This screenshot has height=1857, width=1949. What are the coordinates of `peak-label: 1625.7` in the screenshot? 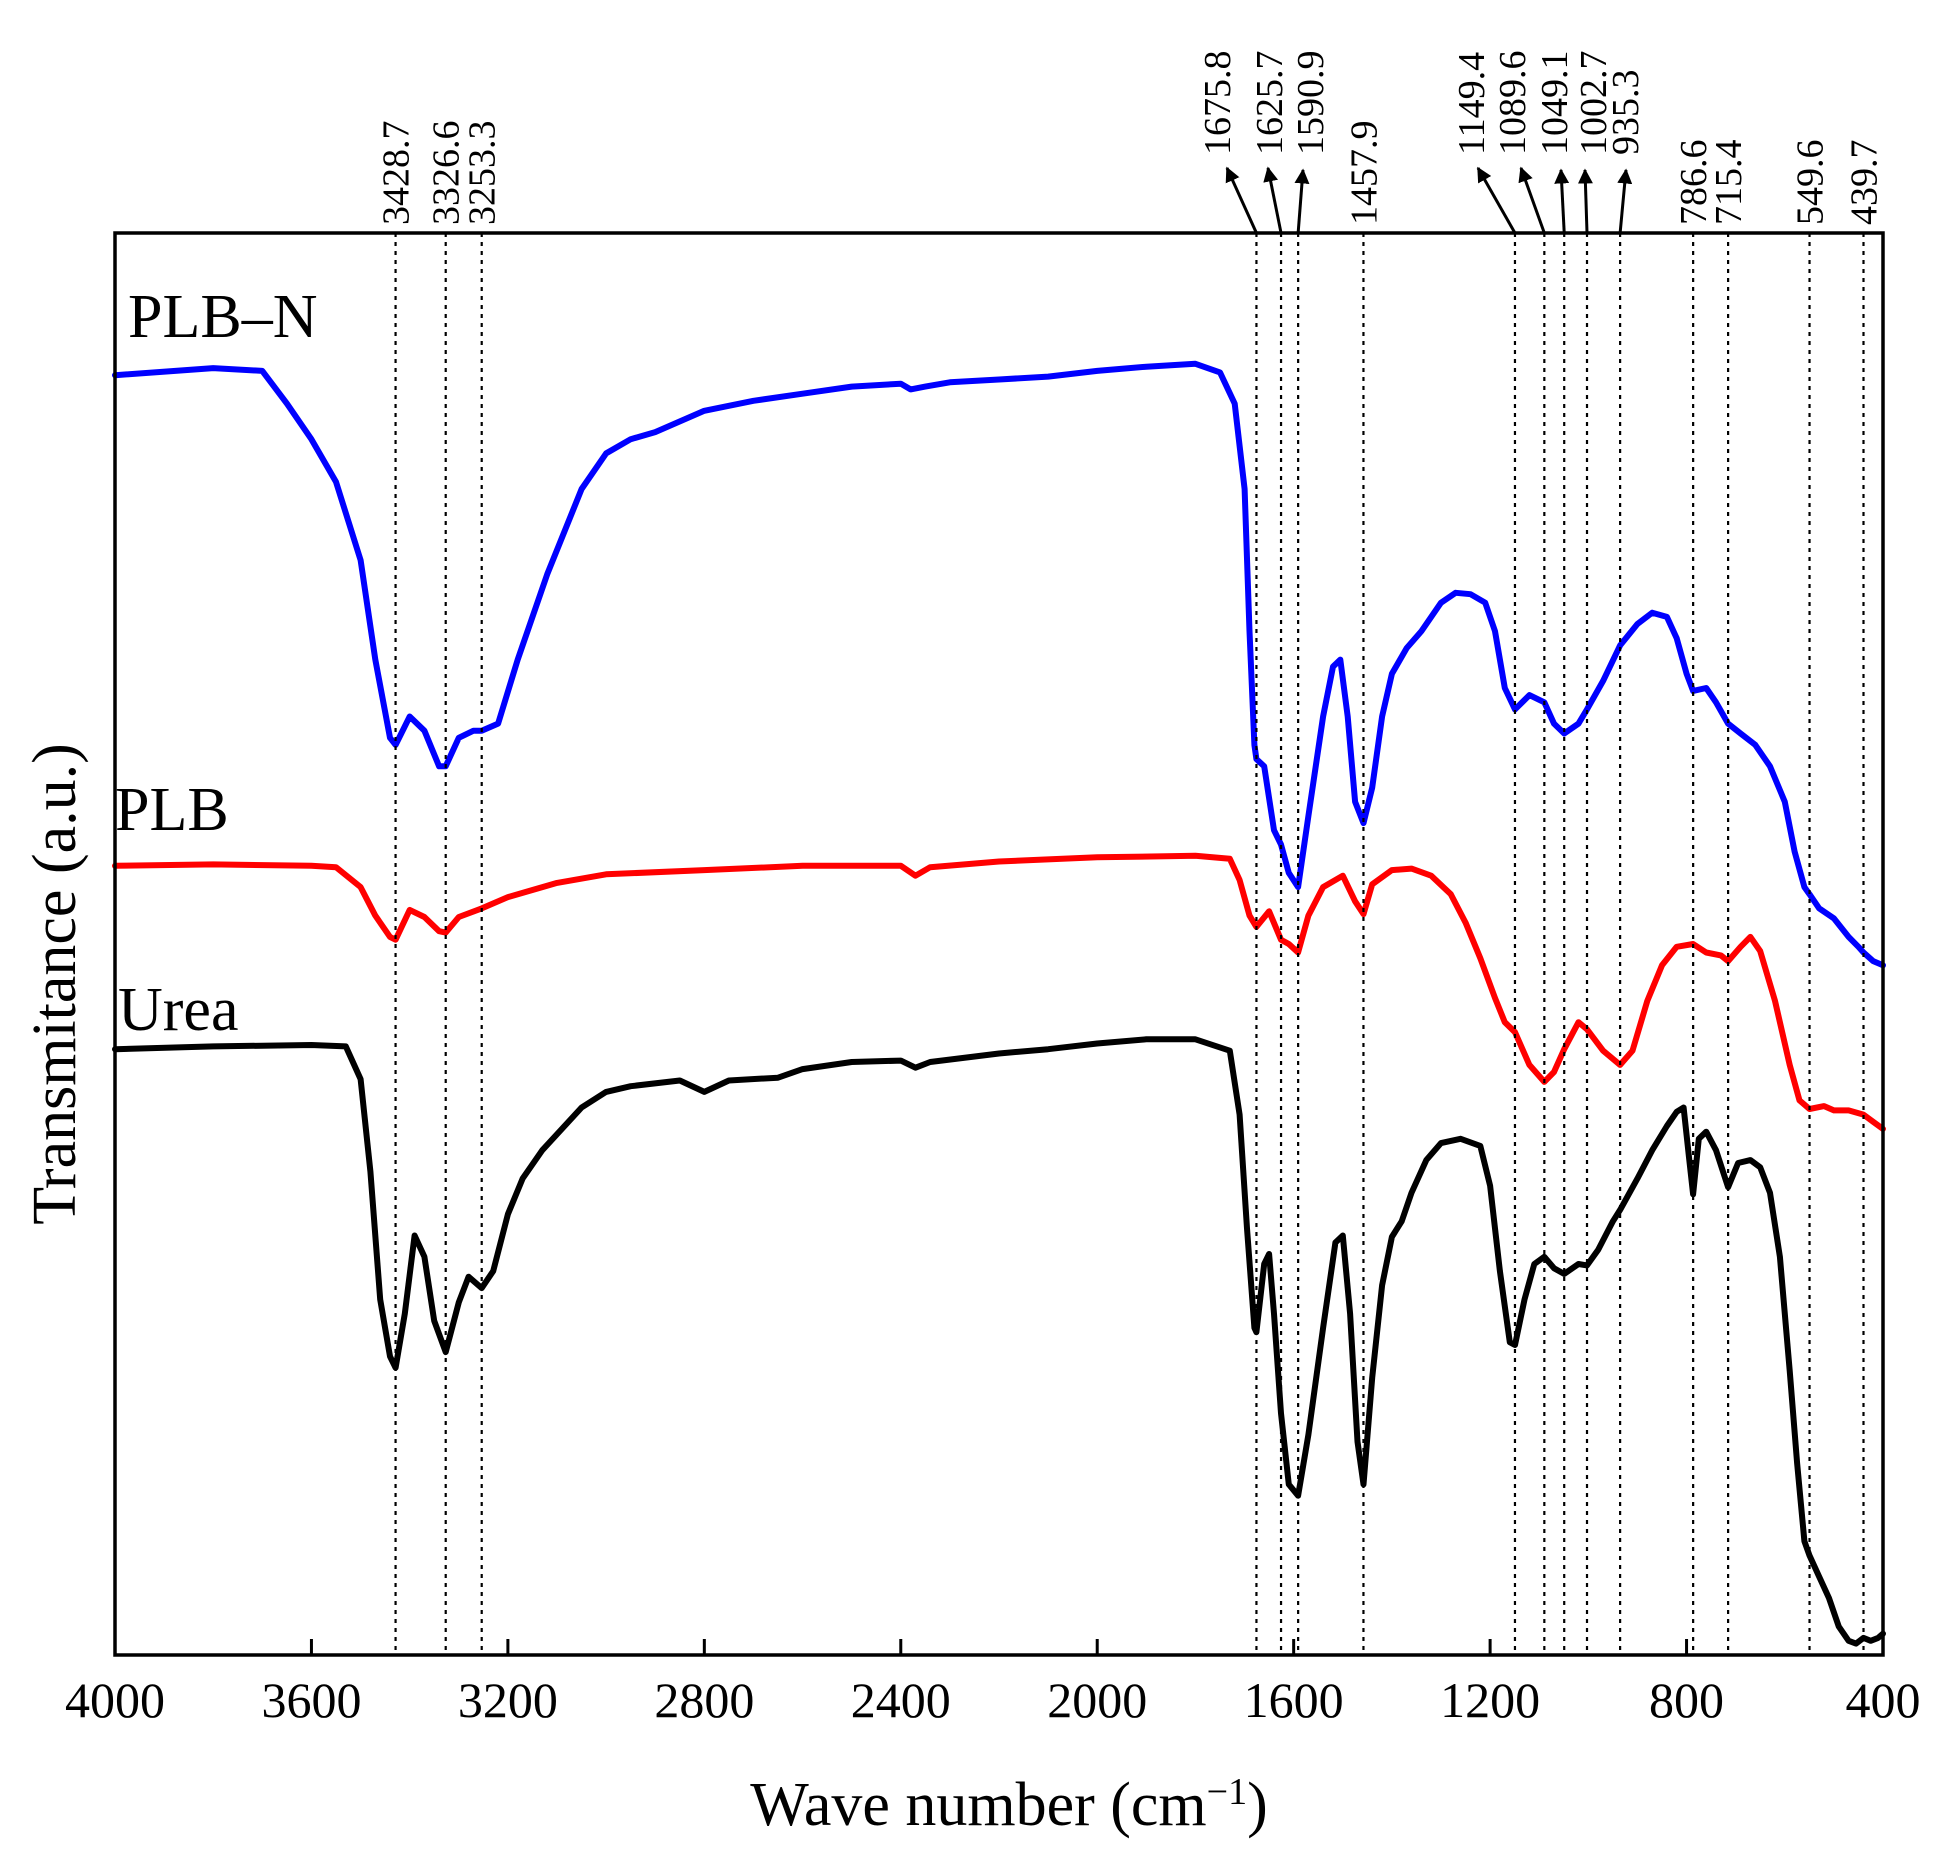 It's located at (1270, 103).